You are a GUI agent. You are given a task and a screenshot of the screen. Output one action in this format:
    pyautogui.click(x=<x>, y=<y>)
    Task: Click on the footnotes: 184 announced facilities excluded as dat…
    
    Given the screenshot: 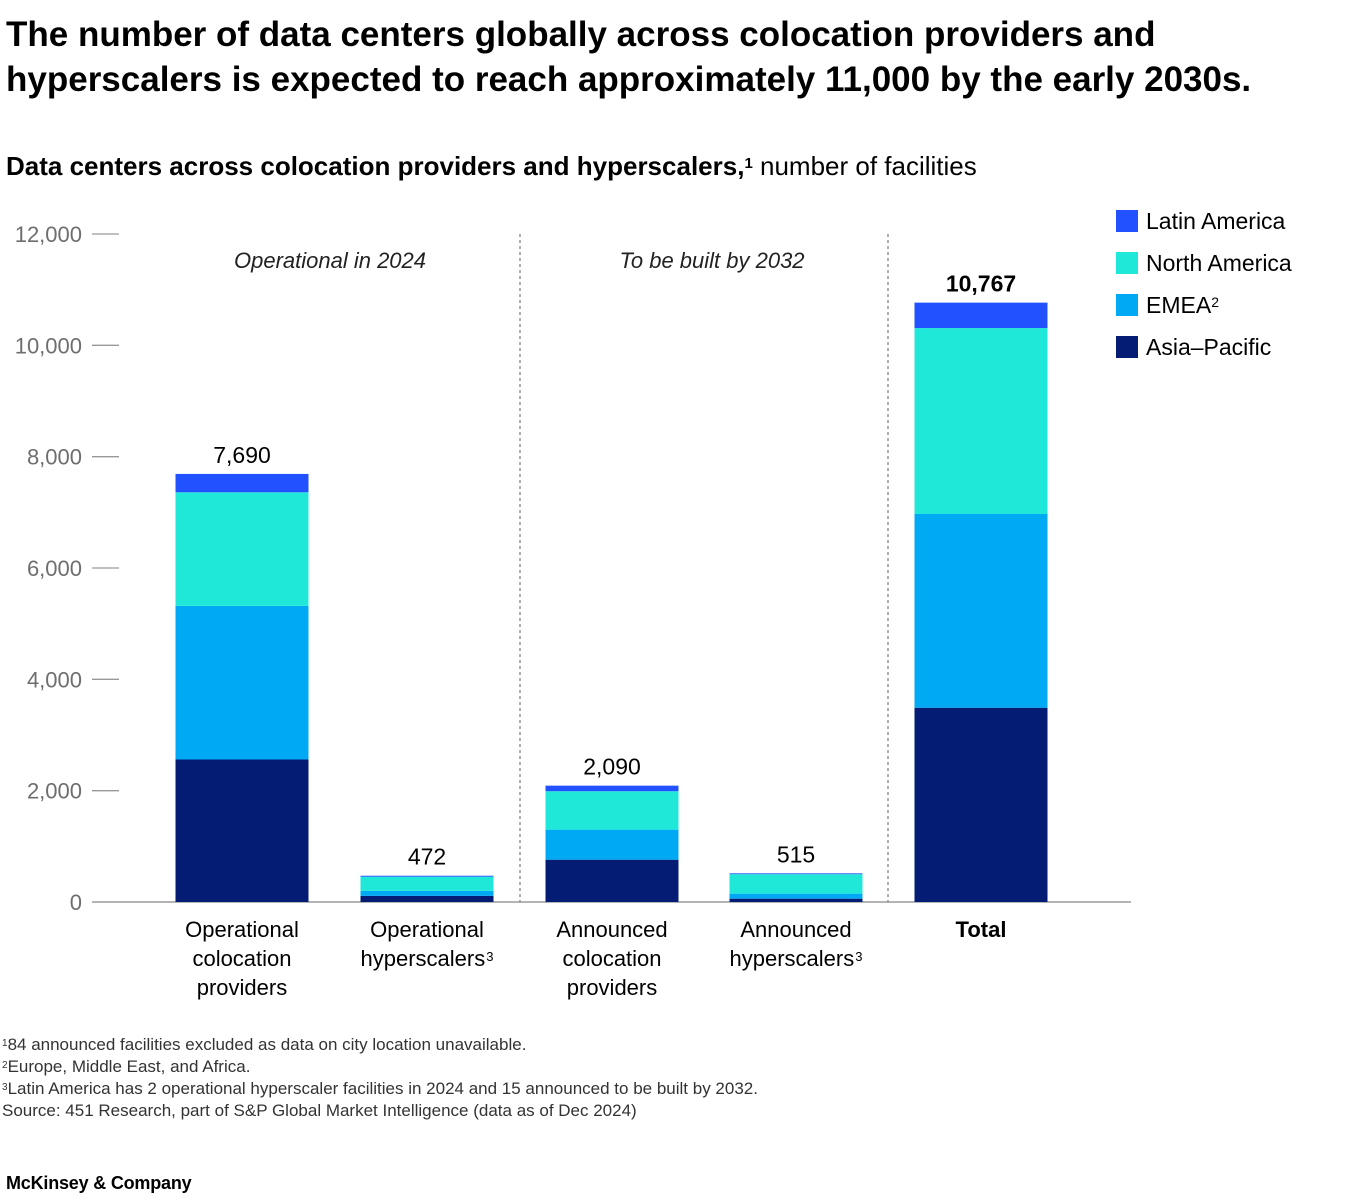 What is the action you would take?
    pyautogui.click(x=380, y=1078)
    